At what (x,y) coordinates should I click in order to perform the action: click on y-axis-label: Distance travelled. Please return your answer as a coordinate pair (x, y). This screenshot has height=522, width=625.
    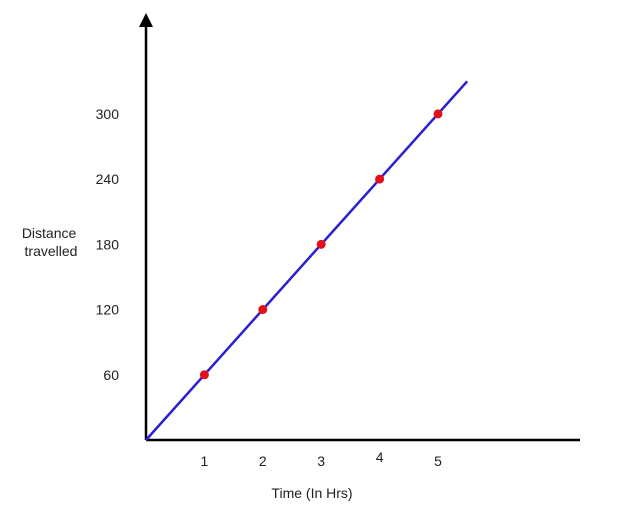
    Looking at the image, I should click on (51, 242).